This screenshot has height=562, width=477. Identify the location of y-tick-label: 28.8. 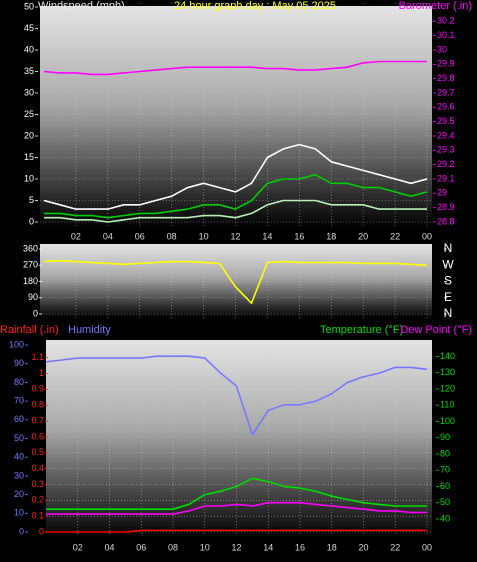
(446, 221).